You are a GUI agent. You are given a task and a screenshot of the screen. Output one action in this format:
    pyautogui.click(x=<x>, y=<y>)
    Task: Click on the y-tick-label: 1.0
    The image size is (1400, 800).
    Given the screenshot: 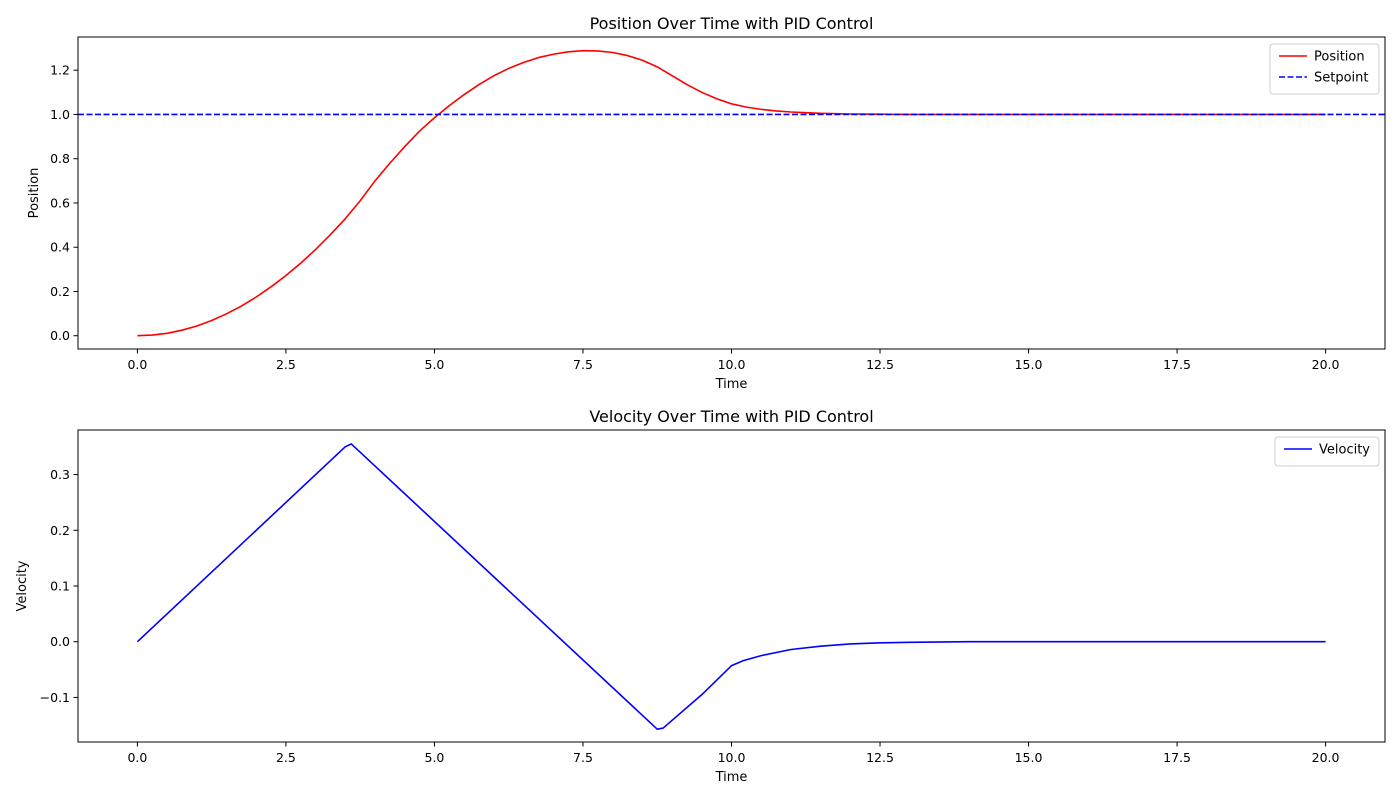 What is the action you would take?
    pyautogui.click(x=60, y=114)
    